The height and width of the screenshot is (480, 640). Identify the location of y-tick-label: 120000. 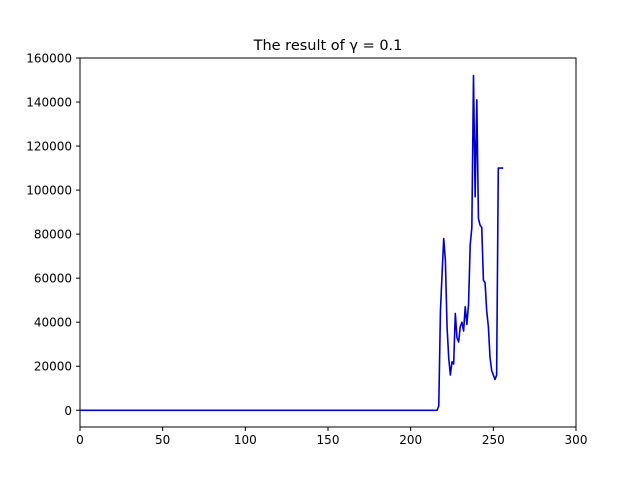
(49, 147).